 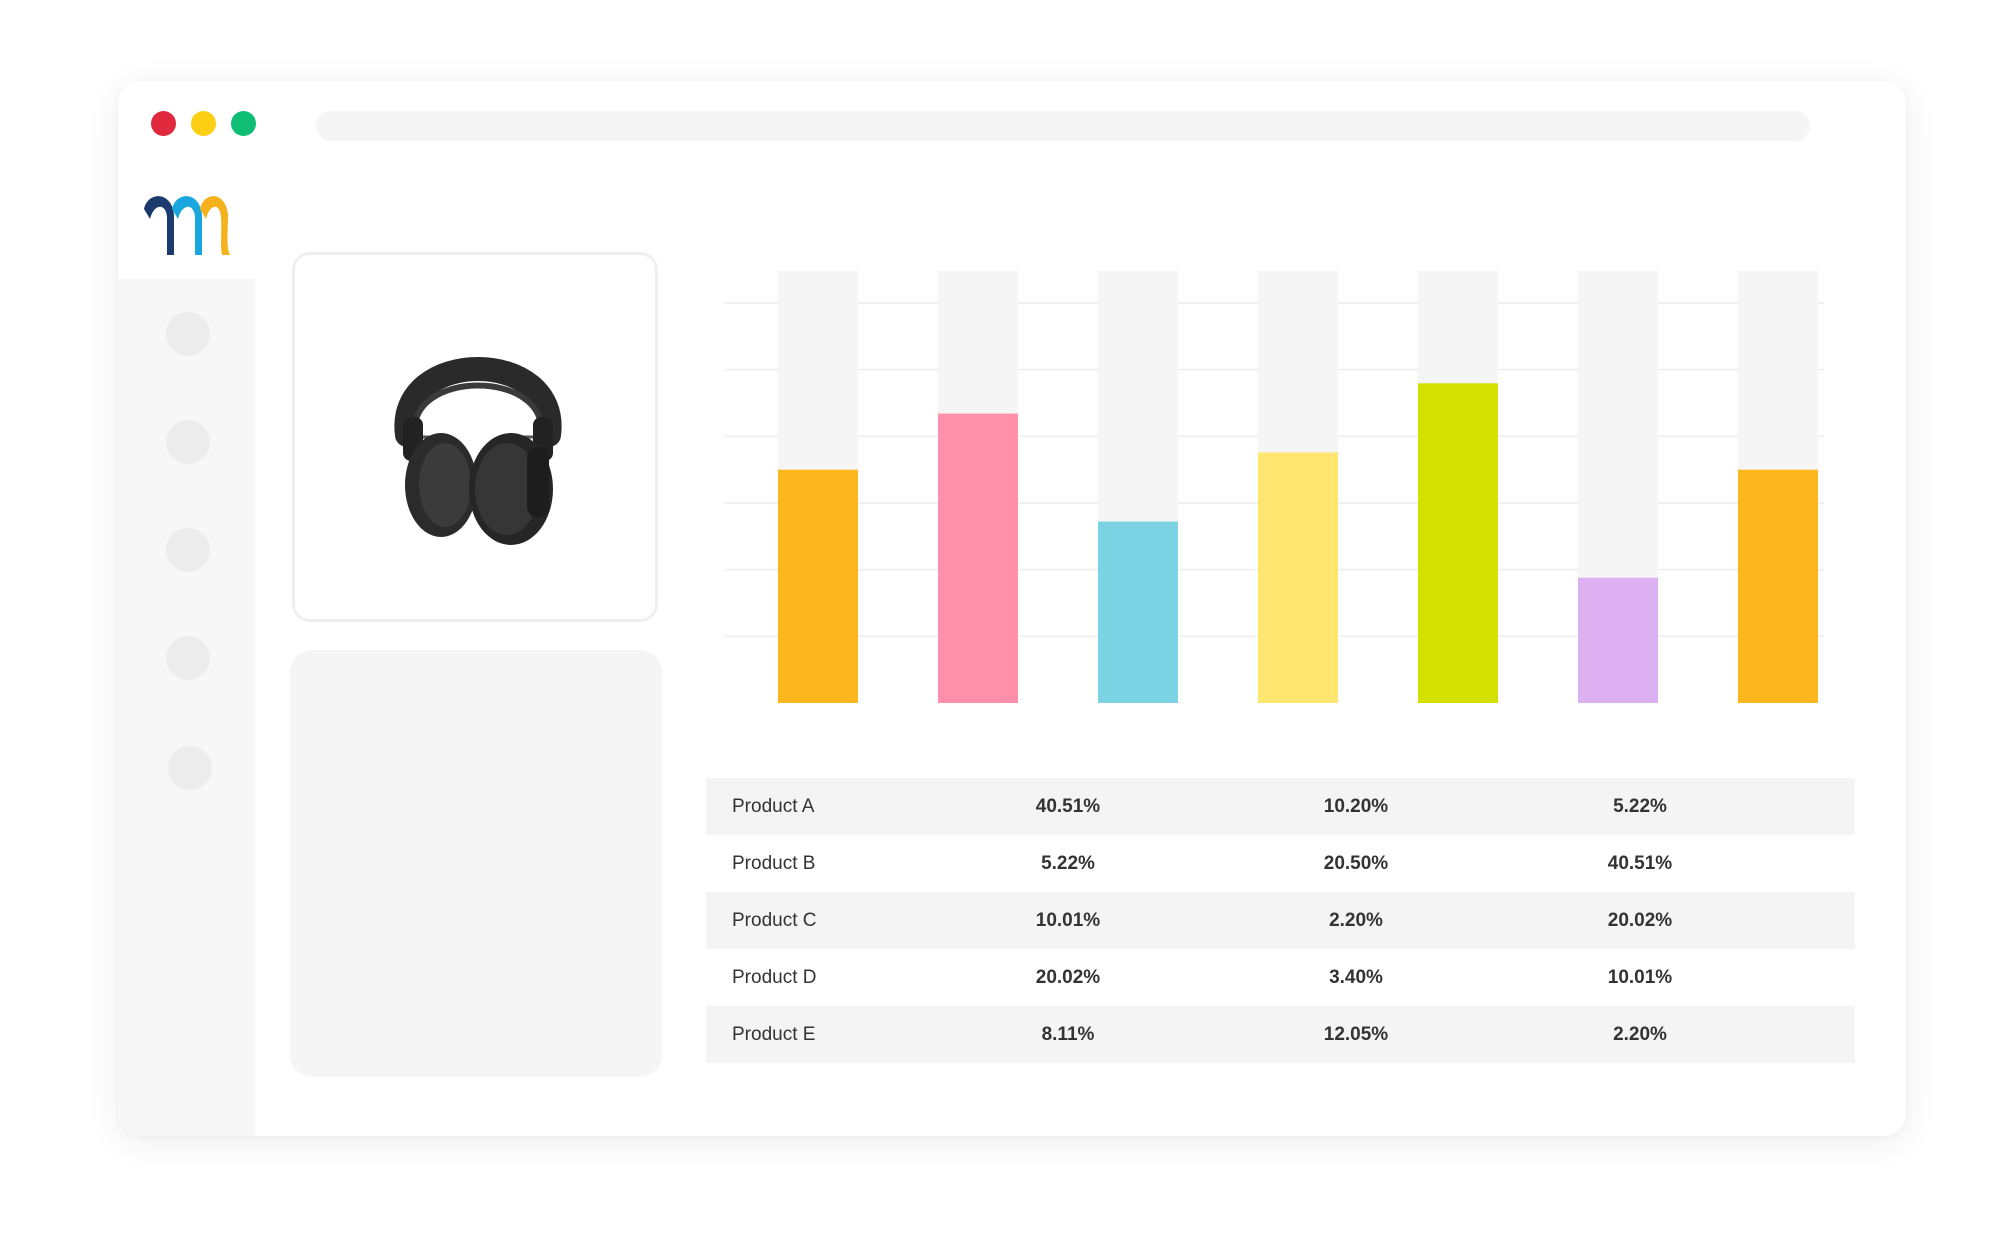 I want to click on table-row: Product C 10.01% 2.20% 20.02%, so click(x=1280, y=920).